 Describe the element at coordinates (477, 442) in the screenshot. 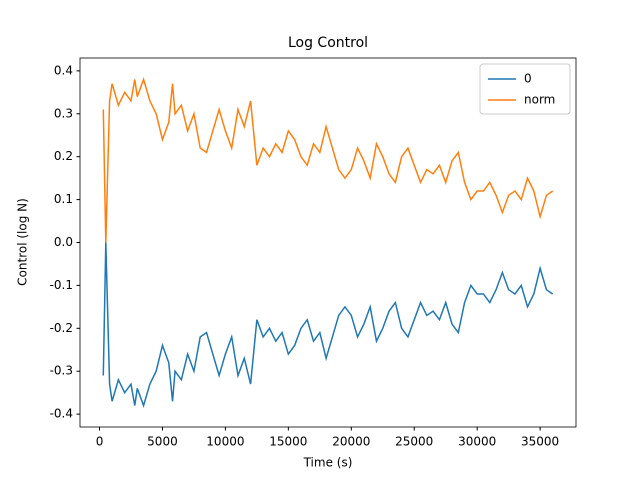

I see `x-tick-label: 30000` at that location.